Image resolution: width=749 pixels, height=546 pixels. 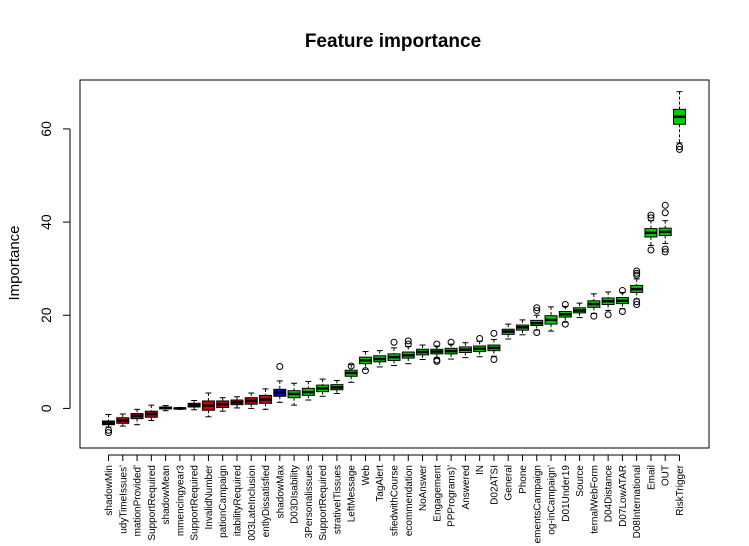 I want to click on x-tick-label: LeftMessage, so click(x=352, y=494).